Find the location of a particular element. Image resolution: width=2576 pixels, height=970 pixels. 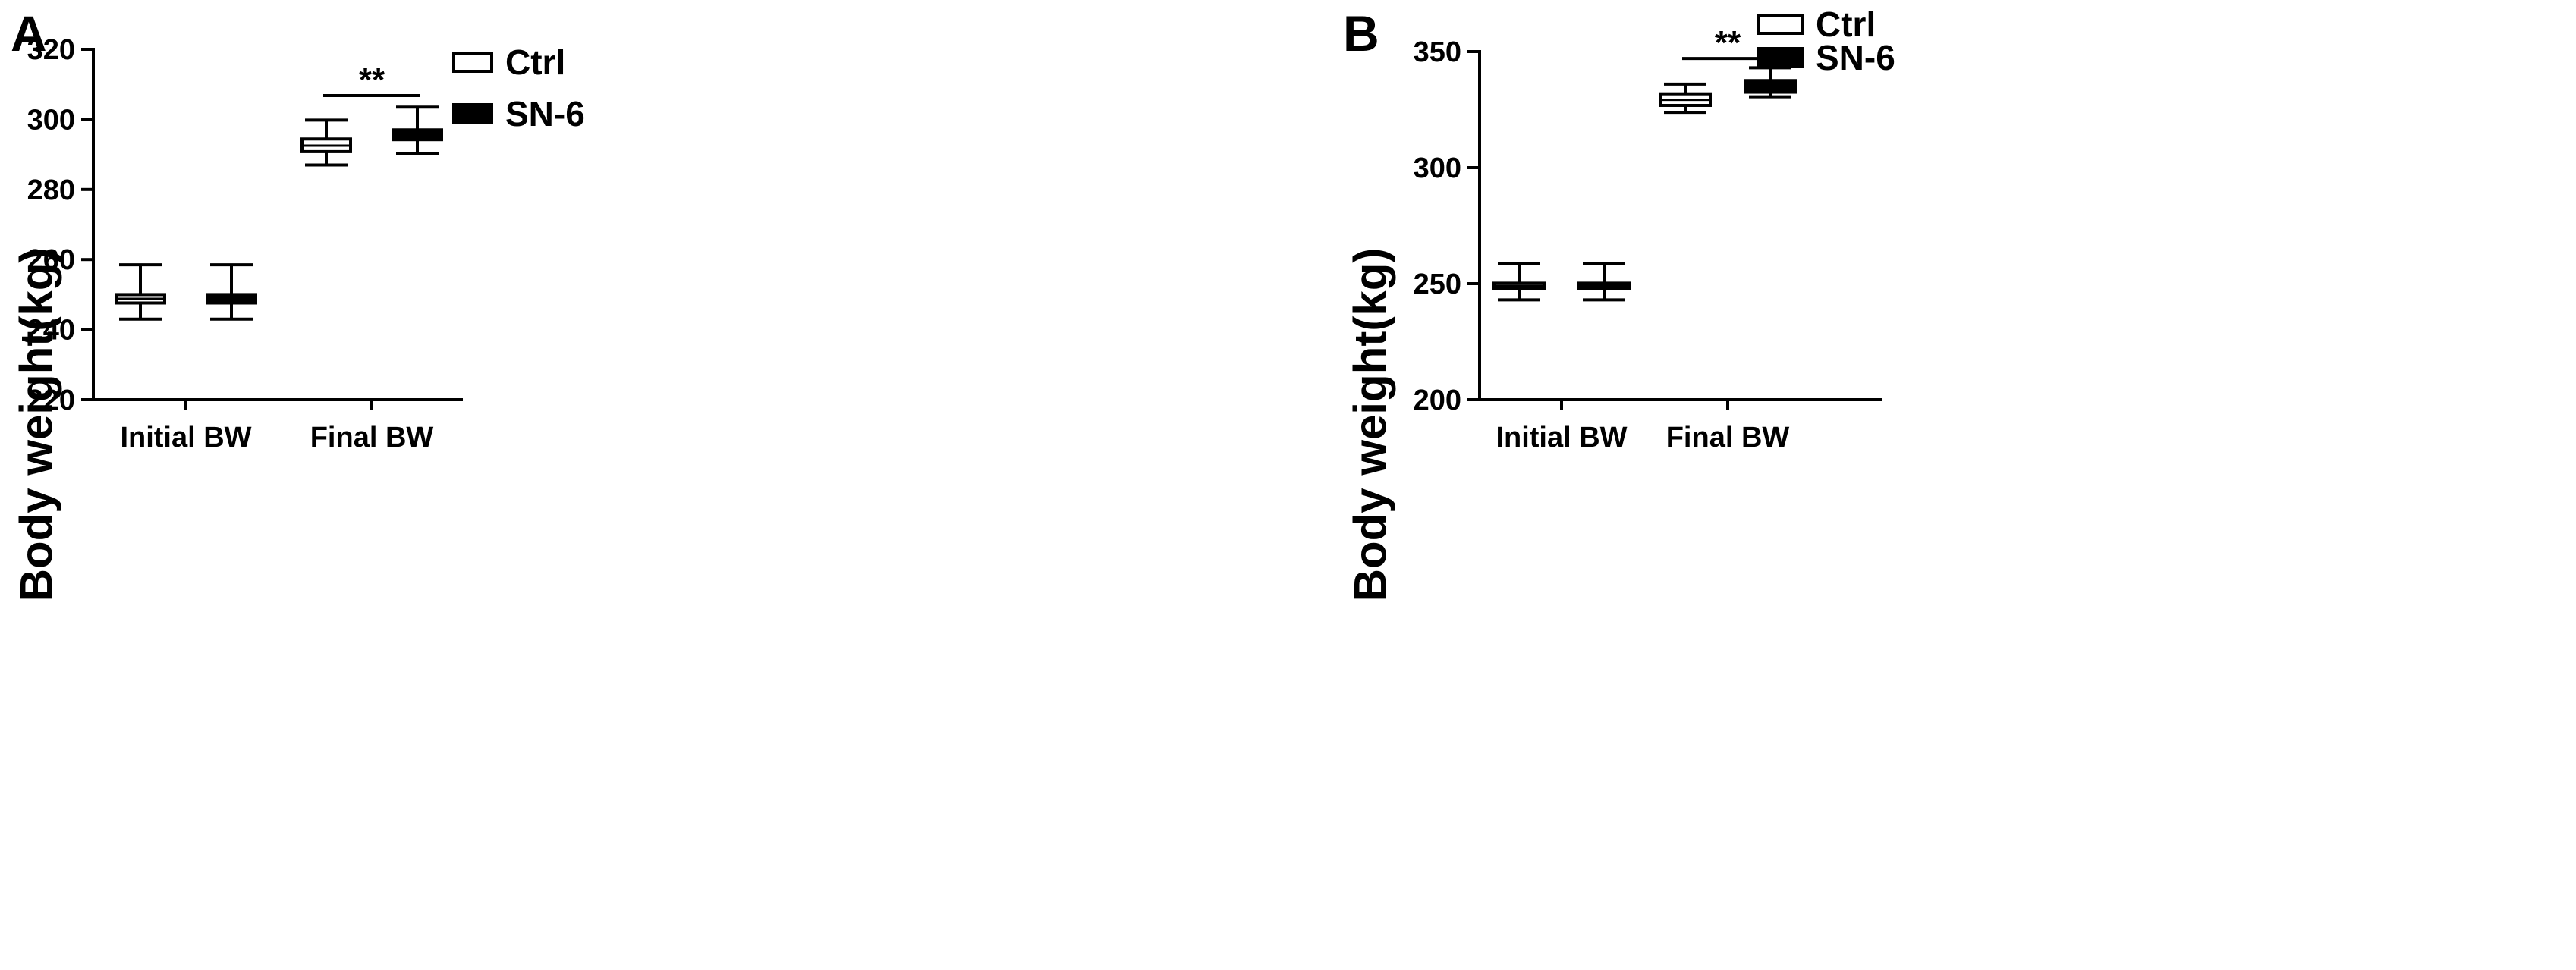

p2-y-tick-label: 300 is located at coordinates (1437, 168).